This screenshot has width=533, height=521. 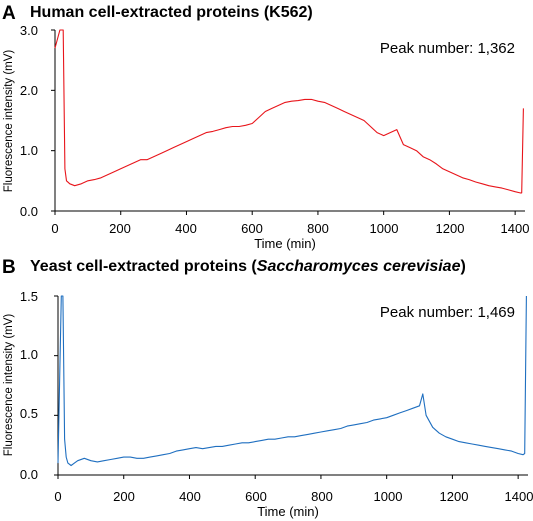 What do you see at coordinates (9, 267) in the screenshot?
I see `panel-b-letter: B` at bounding box center [9, 267].